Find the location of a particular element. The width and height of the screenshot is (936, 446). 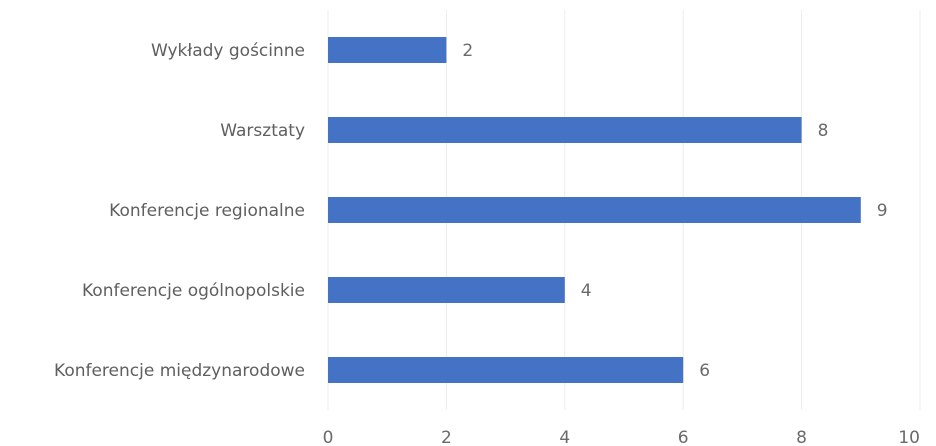

x-tick-label-2: 4 is located at coordinates (564, 437).